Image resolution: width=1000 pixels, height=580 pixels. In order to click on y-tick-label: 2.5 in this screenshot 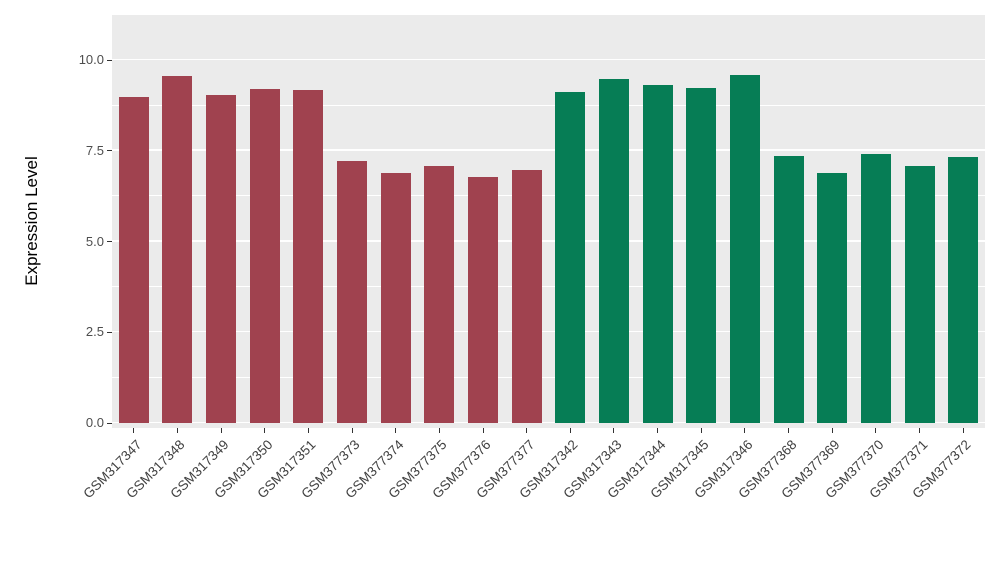, I will do `click(94, 332)`.